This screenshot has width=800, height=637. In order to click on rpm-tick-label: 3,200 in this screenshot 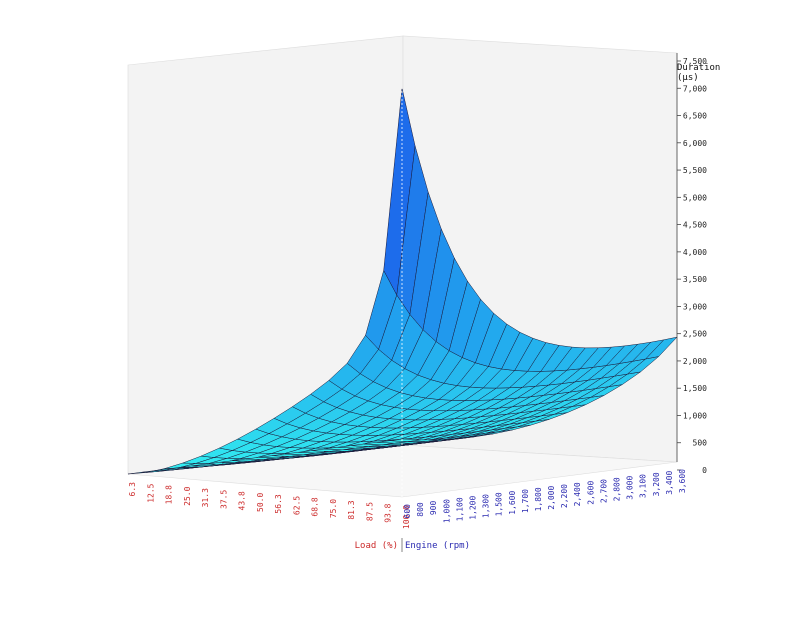, I will do `click(656, 484)`.